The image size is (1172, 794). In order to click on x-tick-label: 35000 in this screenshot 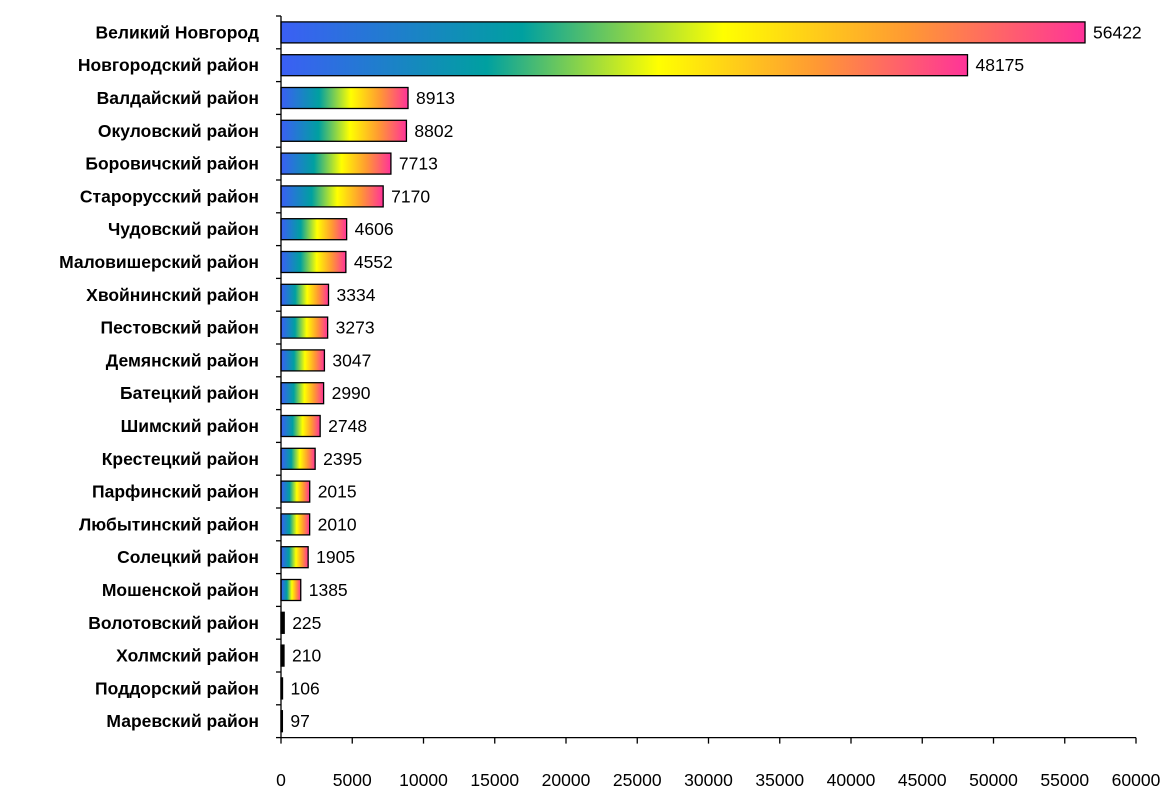, I will do `click(779, 780)`.